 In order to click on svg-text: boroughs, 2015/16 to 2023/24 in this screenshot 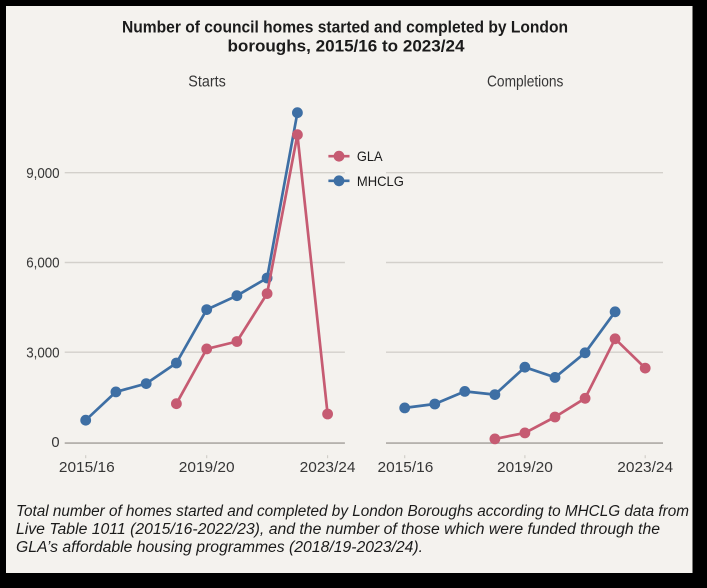, I will do `click(346, 47)`.